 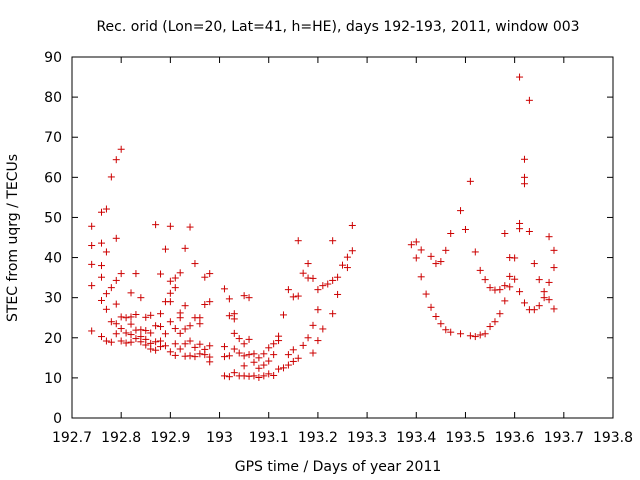 What do you see at coordinates (53, 98) in the screenshot?
I see `y-tick-label: 80` at bounding box center [53, 98].